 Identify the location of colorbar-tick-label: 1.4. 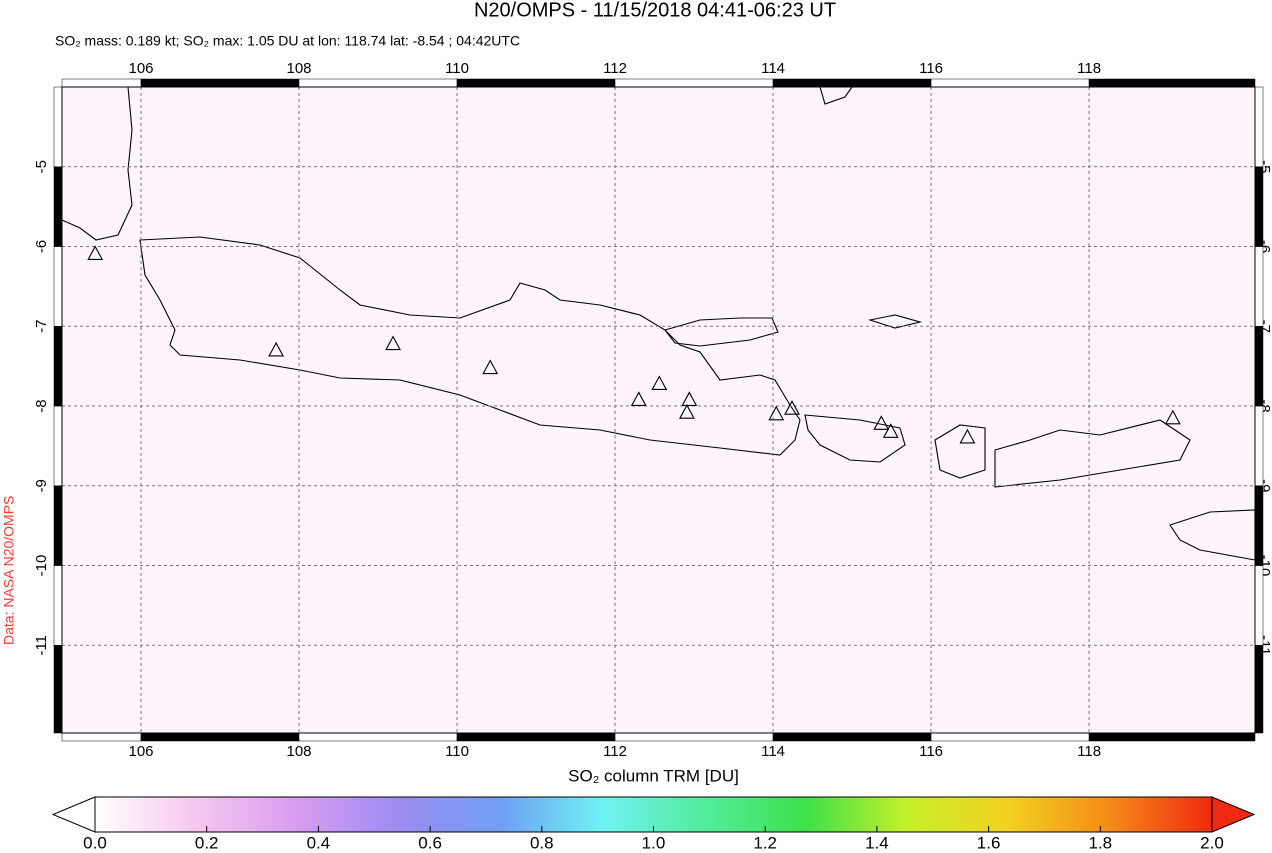
(877, 842).